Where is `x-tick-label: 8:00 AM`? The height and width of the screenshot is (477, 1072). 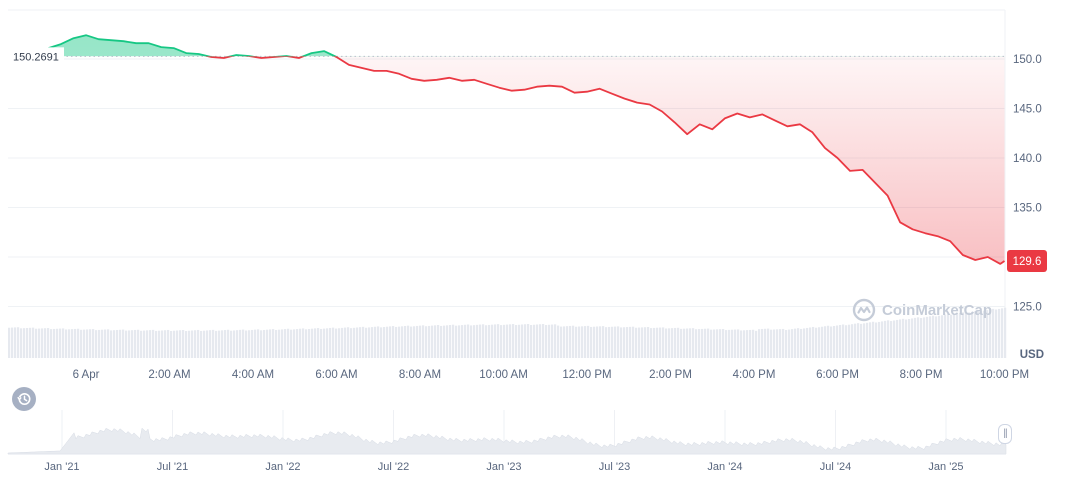
x-tick-label: 8:00 AM is located at coordinates (420, 375).